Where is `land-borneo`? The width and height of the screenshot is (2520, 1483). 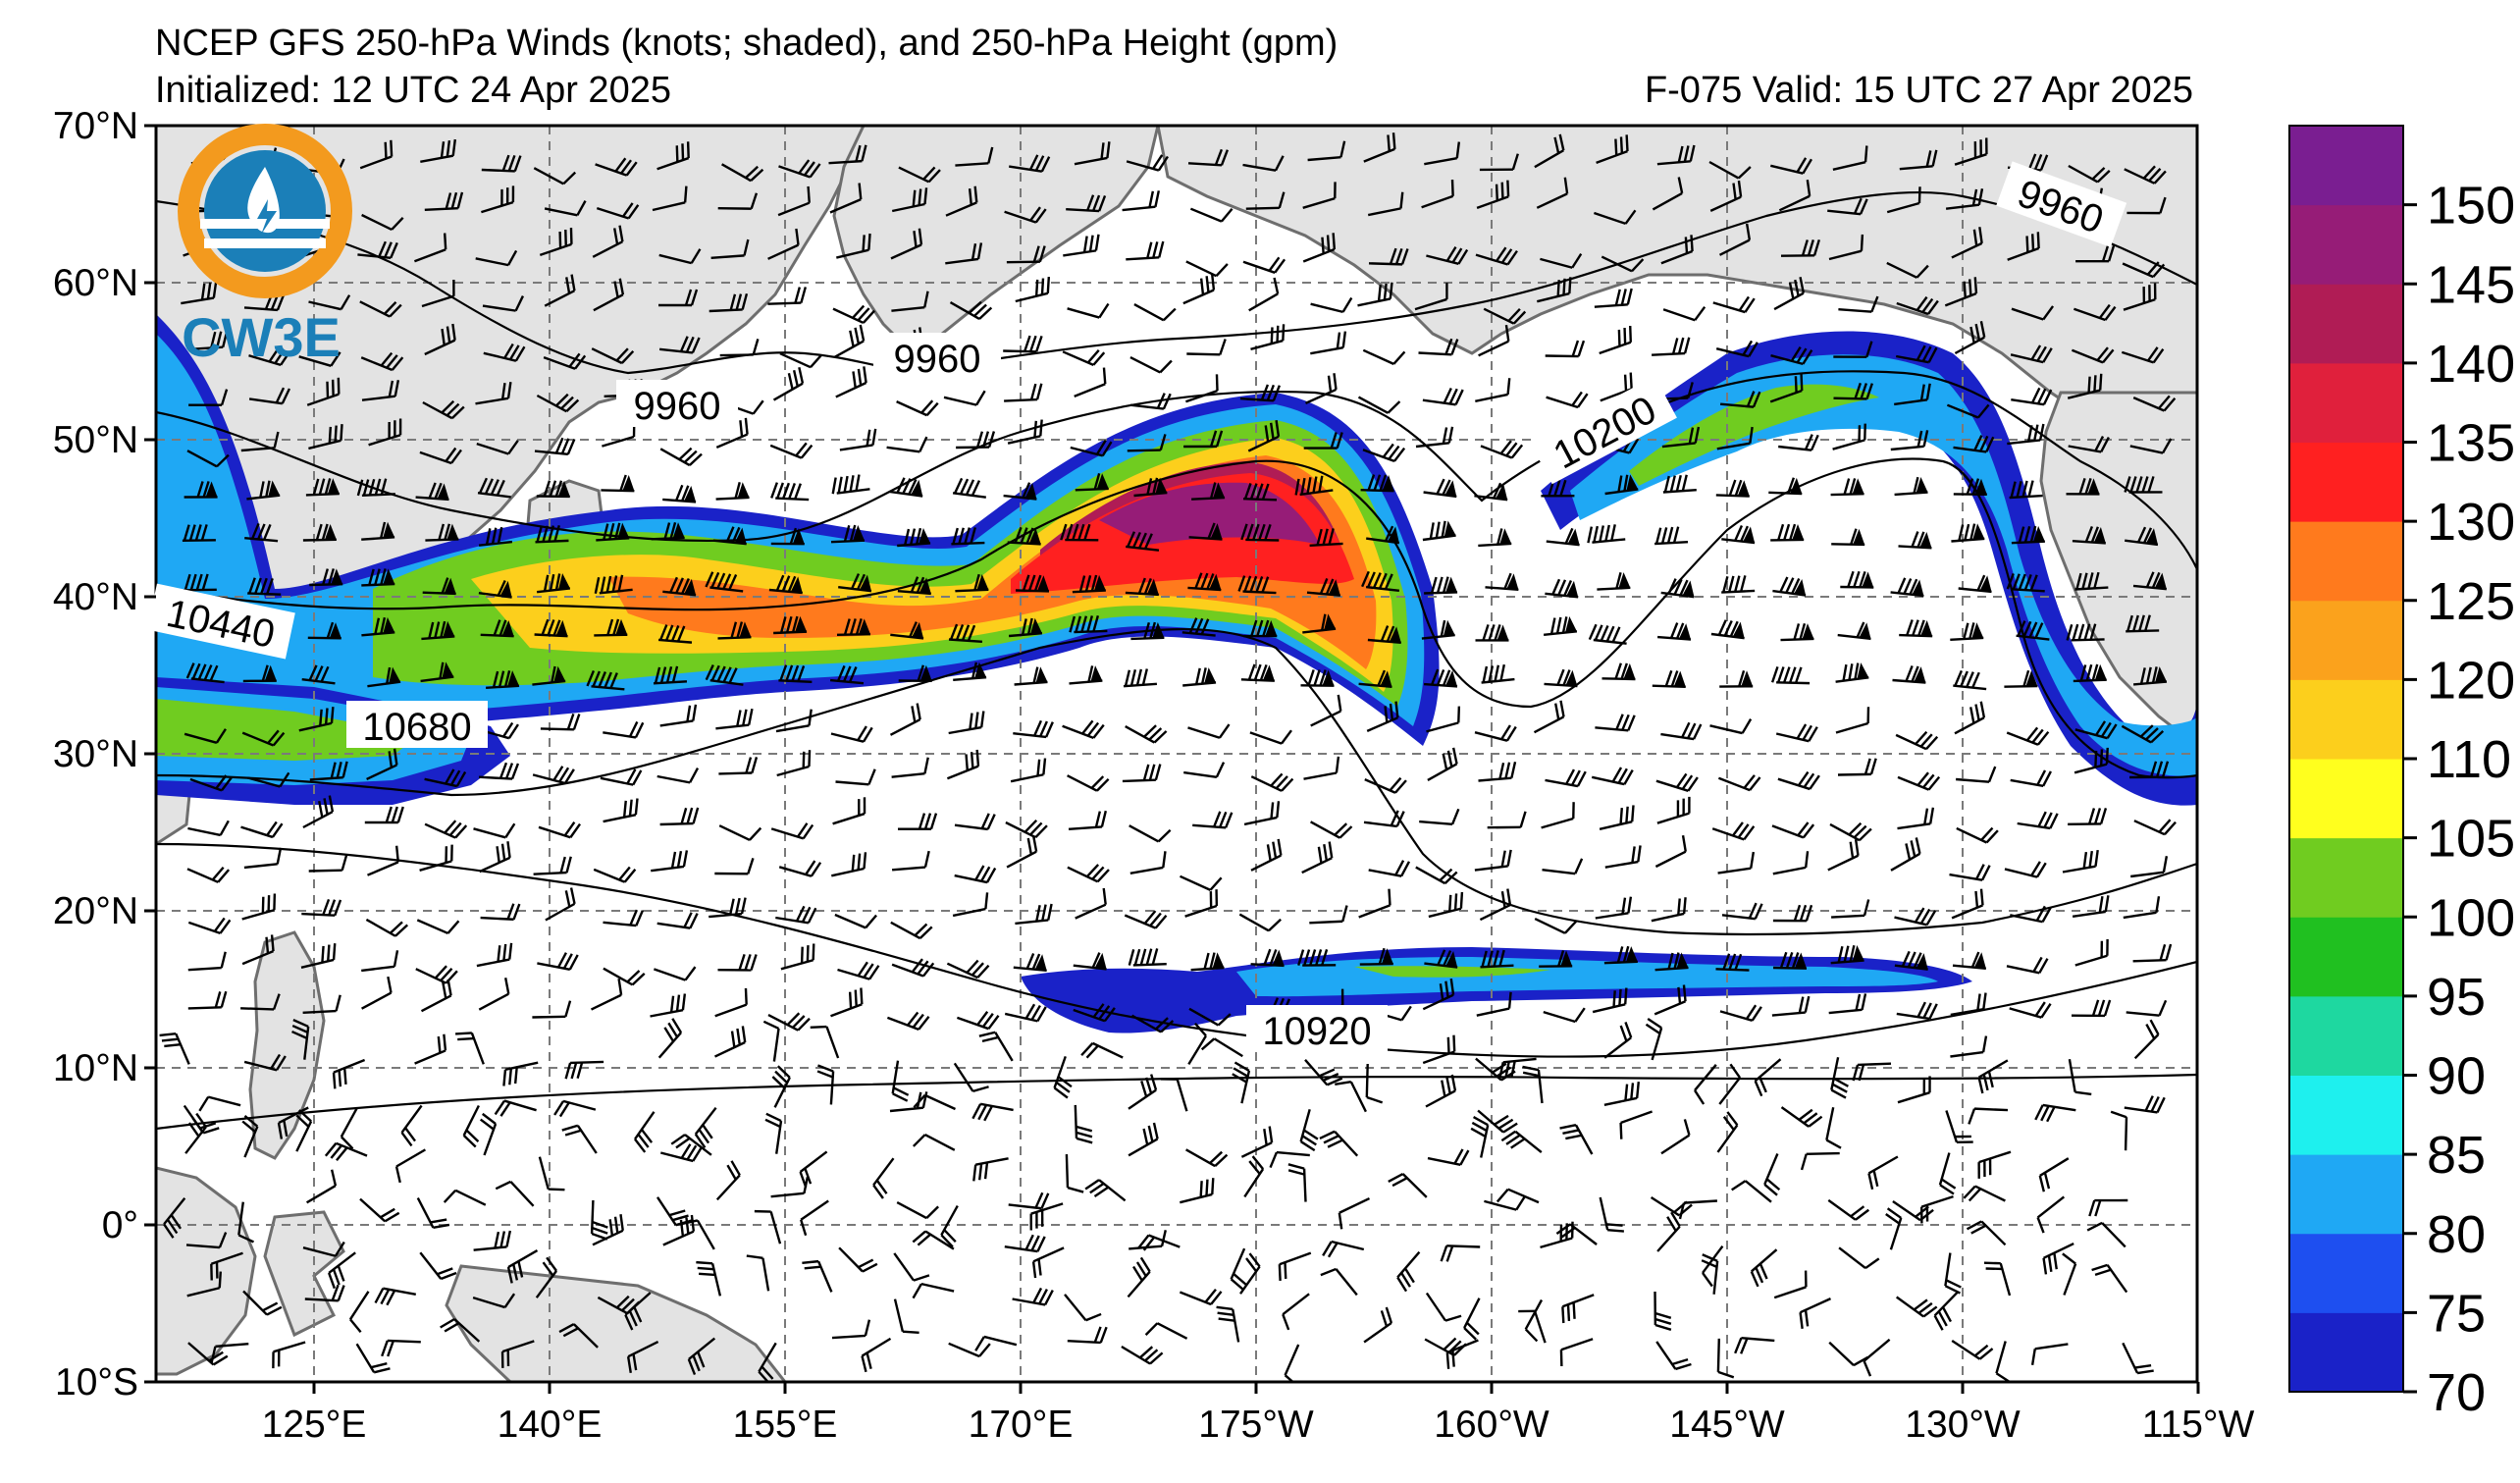 land-borneo is located at coordinates (206, 1271).